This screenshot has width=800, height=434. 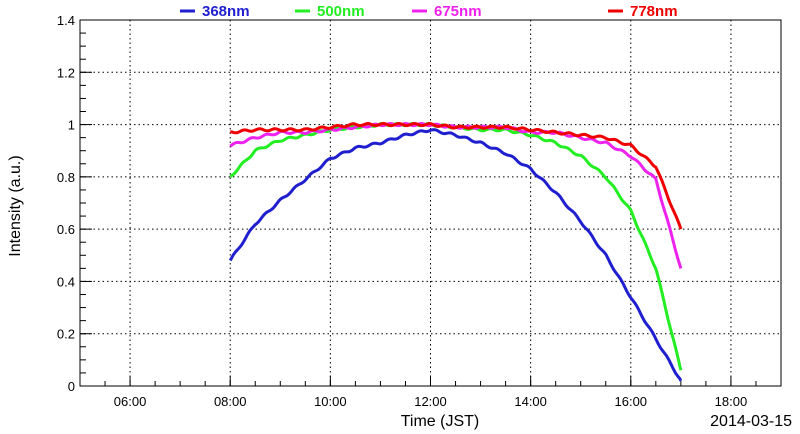 What do you see at coordinates (731, 401) in the screenshot?
I see `x-tick-label: 18:00` at bounding box center [731, 401].